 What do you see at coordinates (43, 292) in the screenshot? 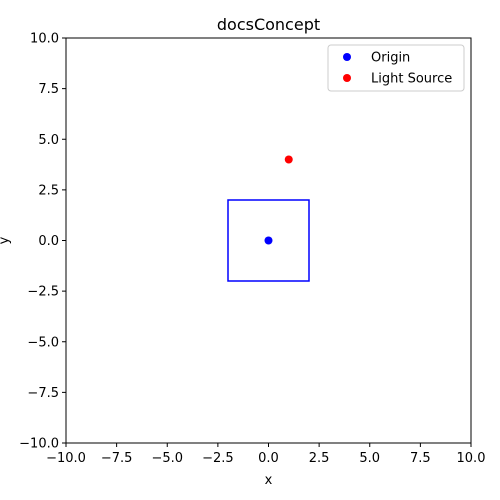
I see `y-tick-label: −2.5` at bounding box center [43, 292].